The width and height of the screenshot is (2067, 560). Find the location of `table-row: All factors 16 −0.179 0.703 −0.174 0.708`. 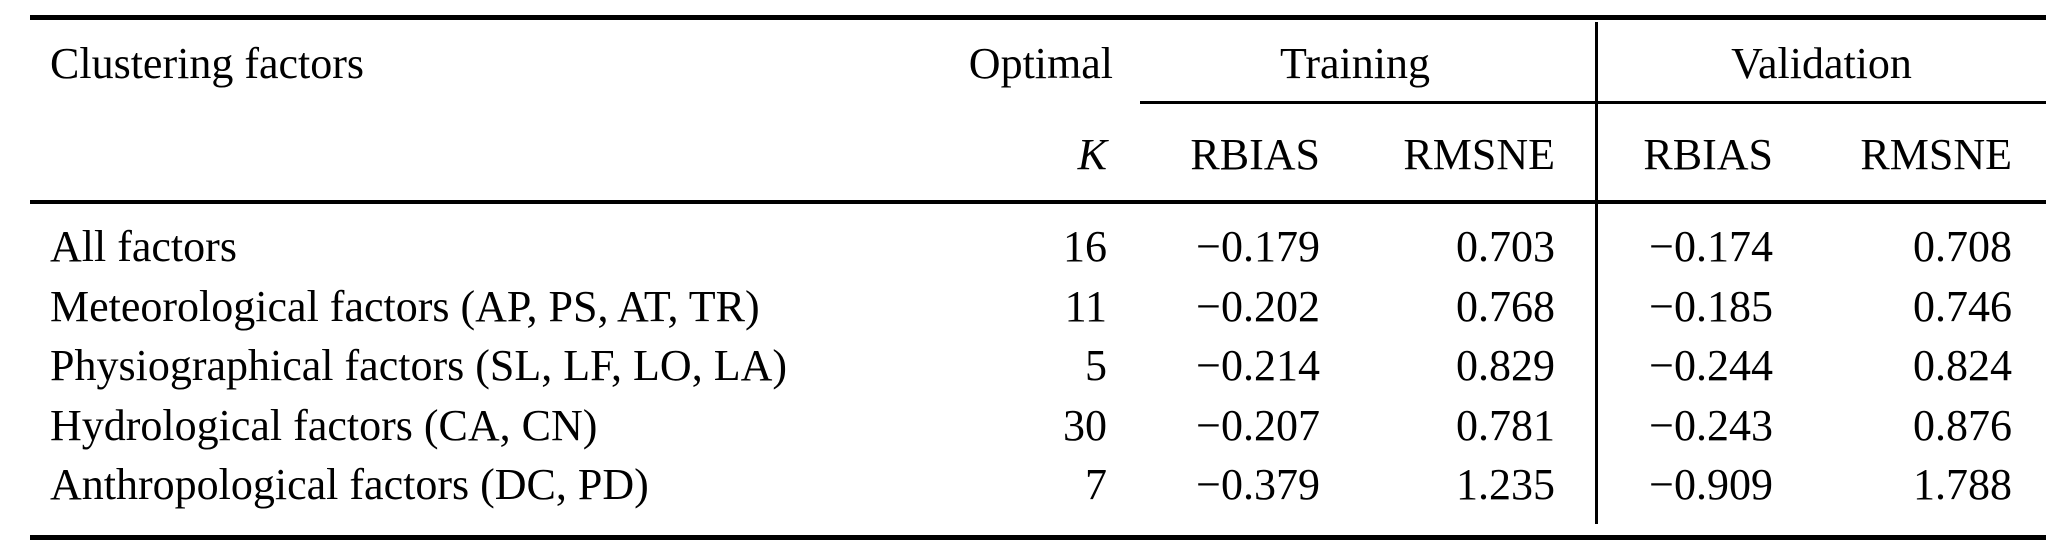

table-row: All factors 16 −0.179 0.703 −0.174 0.708 is located at coordinates (1038, 247).